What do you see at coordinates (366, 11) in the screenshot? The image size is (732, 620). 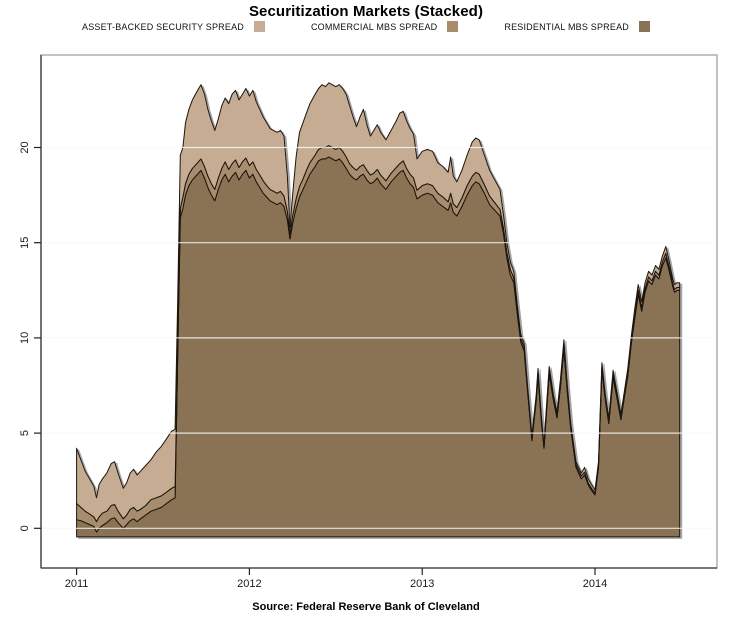 I see `chart-title: Securitization Markets (Stacked)` at bounding box center [366, 11].